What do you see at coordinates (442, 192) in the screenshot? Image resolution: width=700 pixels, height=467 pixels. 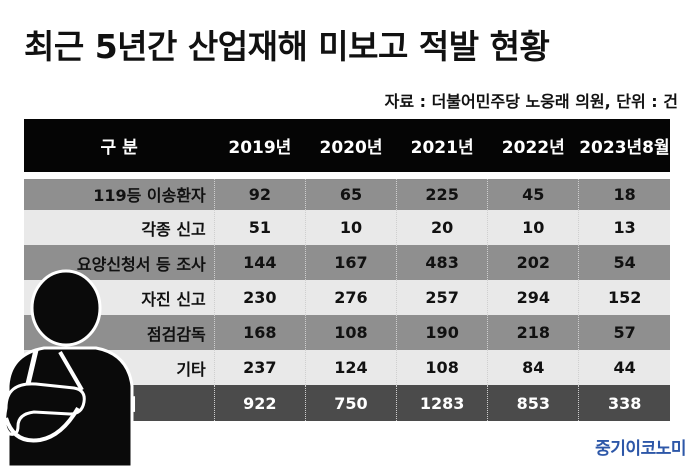 I see `table-cell: 225` at bounding box center [442, 192].